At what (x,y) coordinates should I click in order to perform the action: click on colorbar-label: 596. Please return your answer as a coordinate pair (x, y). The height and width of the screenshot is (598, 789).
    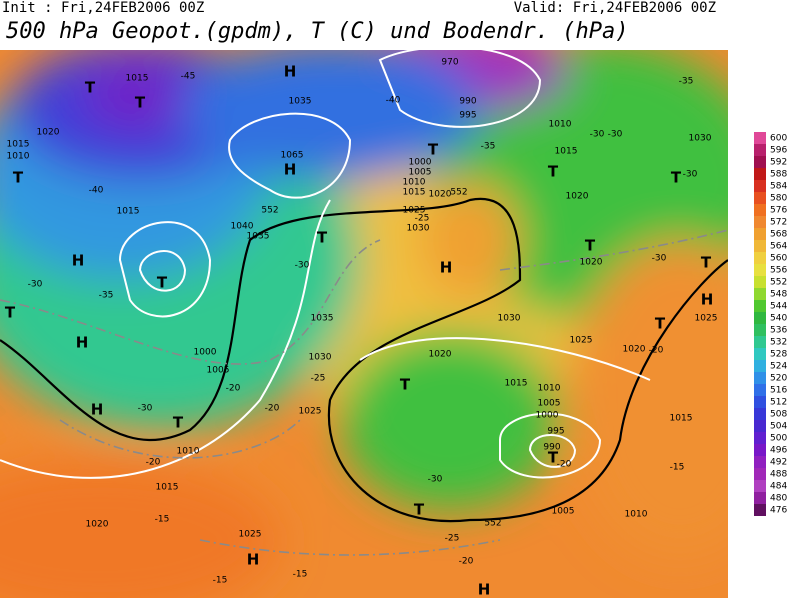
    Looking at the image, I should click on (778, 151).